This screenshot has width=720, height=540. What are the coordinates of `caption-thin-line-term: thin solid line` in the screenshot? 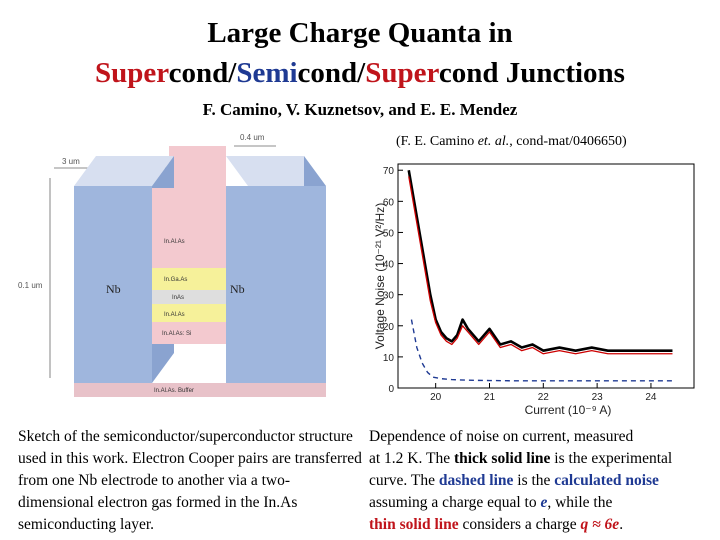 It's located at (414, 524).